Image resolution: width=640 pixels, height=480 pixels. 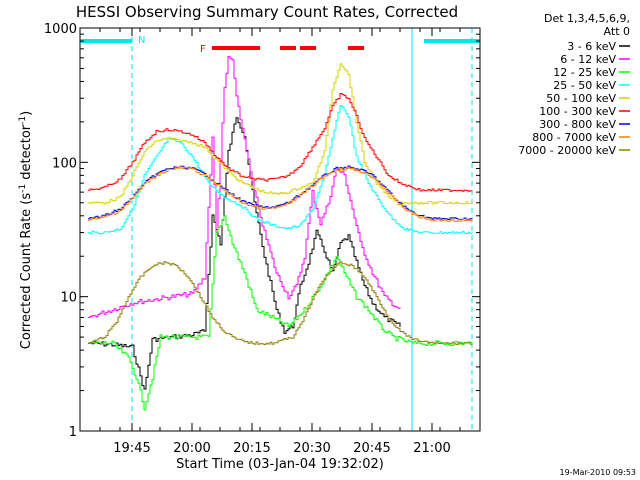 What do you see at coordinates (574, 137) in the screenshot?
I see `legend-label: 800 - 7000 keV` at bounding box center [574, 137].